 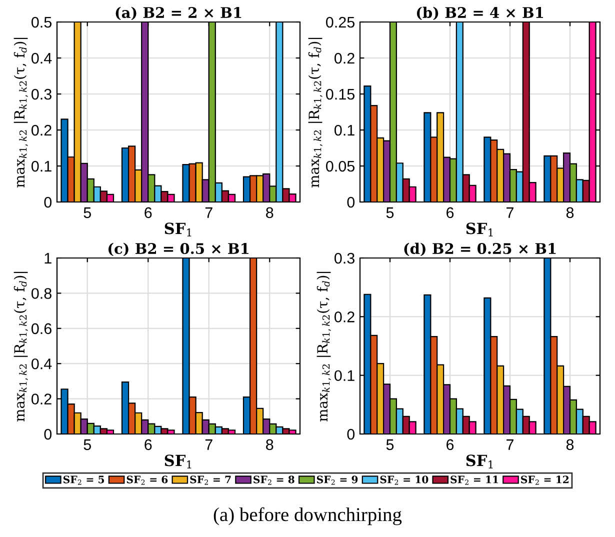 What do you see at coordinates (474, 480) in the screenshot?
I see `legend-label: SF$_{2}$ = 11` at bounding box center [474, 480].